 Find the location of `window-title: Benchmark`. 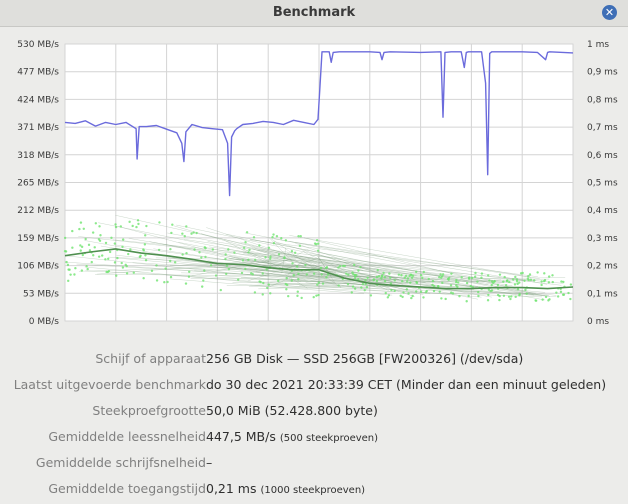

window-title: Benchmark is located at coordinates (314, 12).